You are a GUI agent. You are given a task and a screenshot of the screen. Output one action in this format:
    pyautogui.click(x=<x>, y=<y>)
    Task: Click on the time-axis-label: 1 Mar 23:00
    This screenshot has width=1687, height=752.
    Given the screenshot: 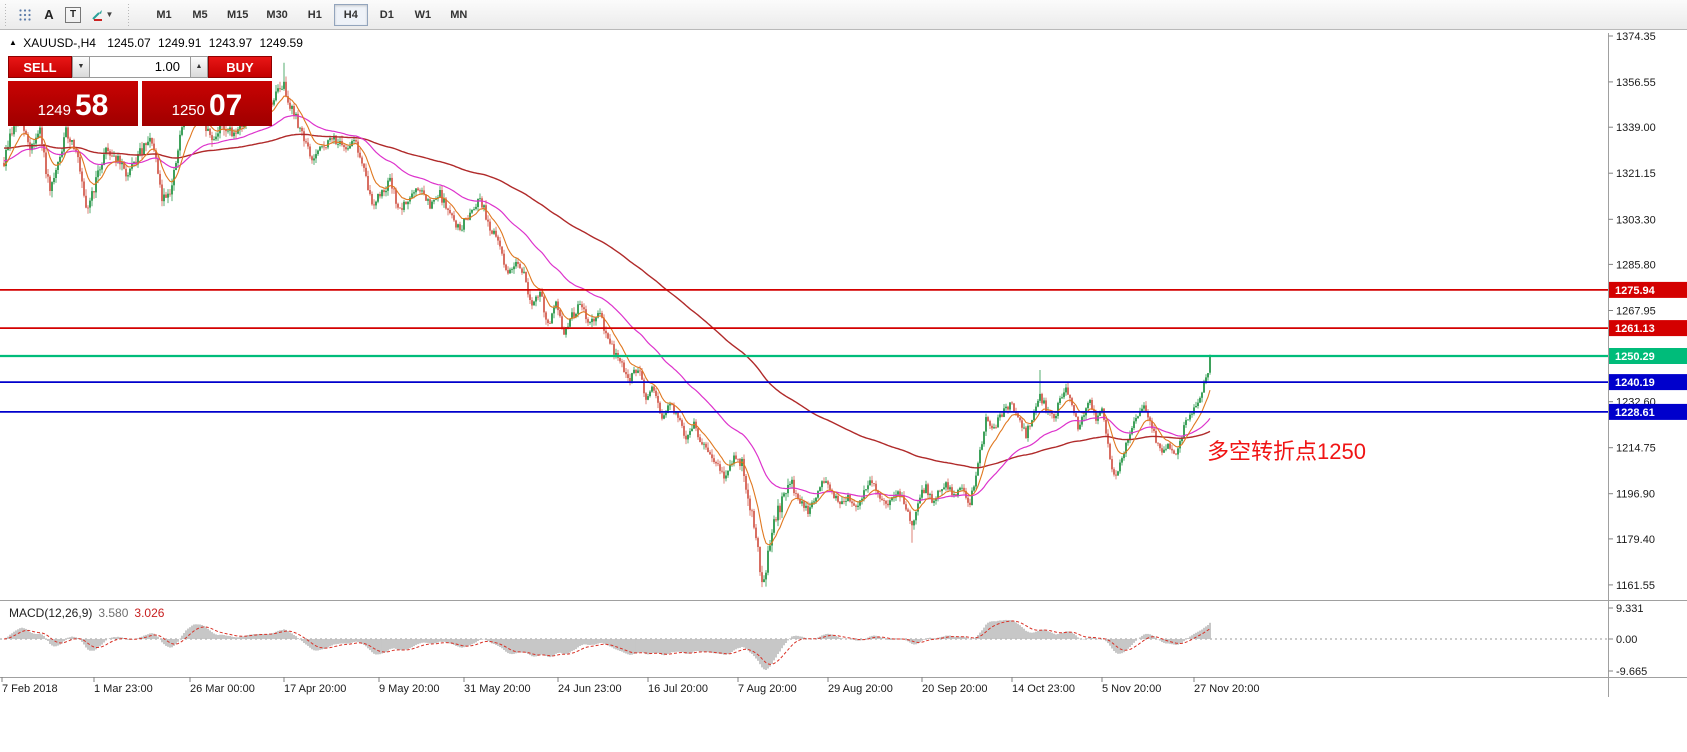 What is the action you would take?
    pyautogui.click(x=123, y=689)
    